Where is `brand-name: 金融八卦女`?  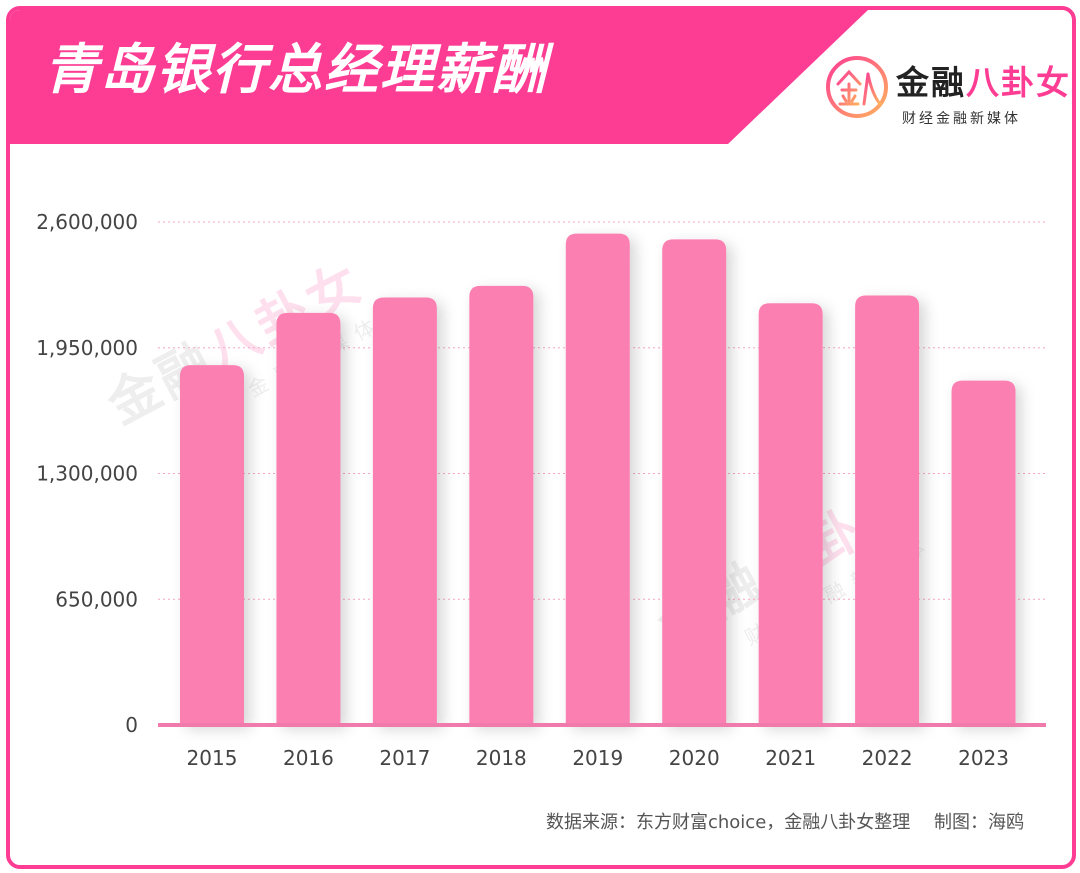
brand-name: 金融八卦女 is located at coordinates (983, 80).